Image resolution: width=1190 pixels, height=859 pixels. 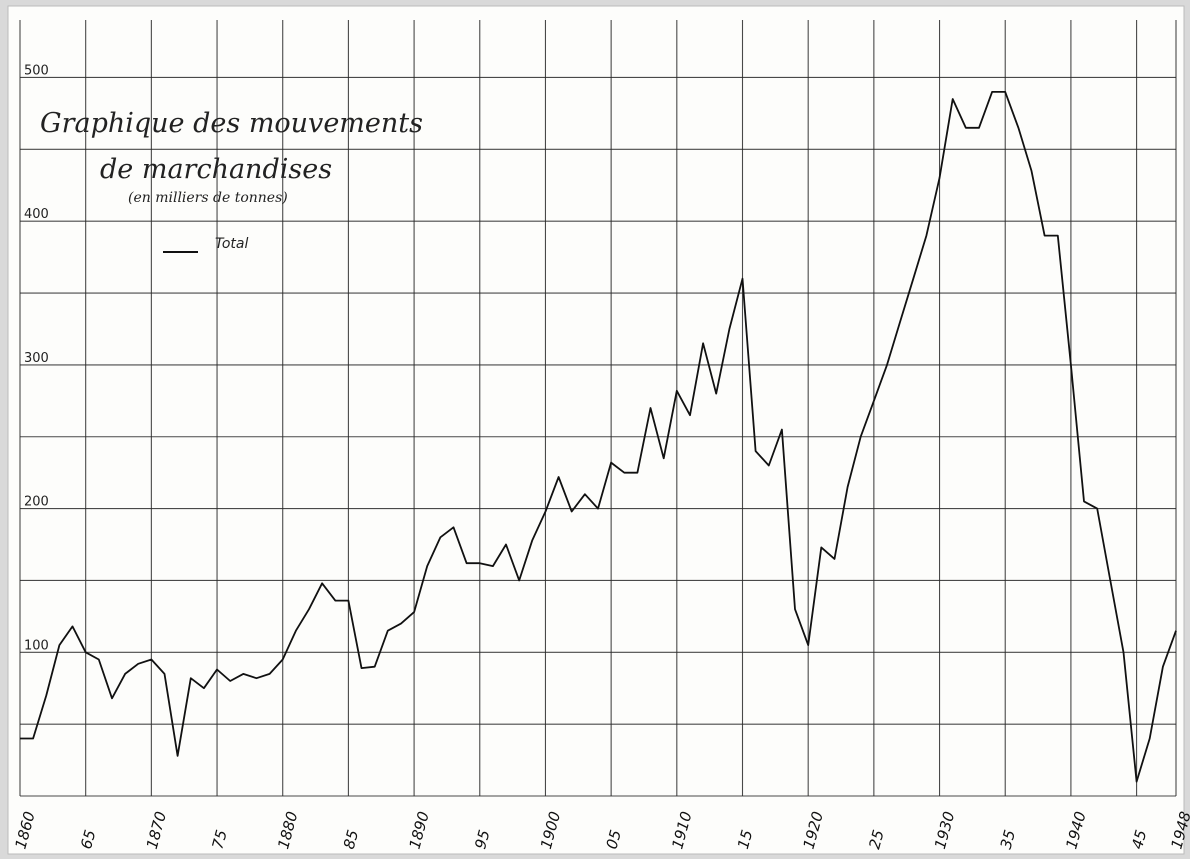 What do you see at coordinates (216, 169) in the screenshot?
I see `chart-title-line2: de marchandises` at bounding box center [216, 169].